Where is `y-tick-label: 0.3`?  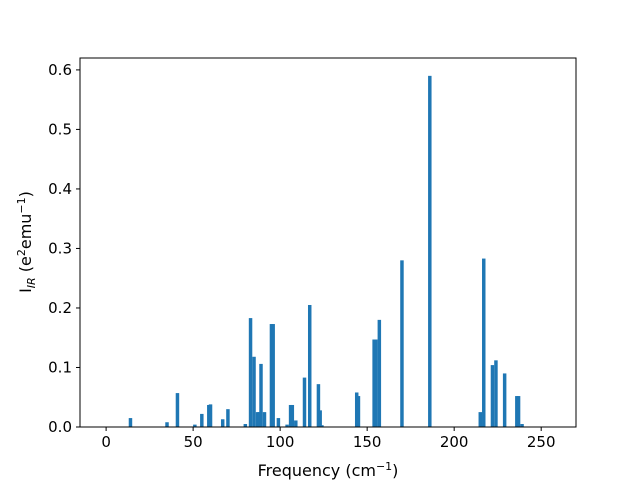
y-tick-label: 0.3 is located at coordinates (60, 248).